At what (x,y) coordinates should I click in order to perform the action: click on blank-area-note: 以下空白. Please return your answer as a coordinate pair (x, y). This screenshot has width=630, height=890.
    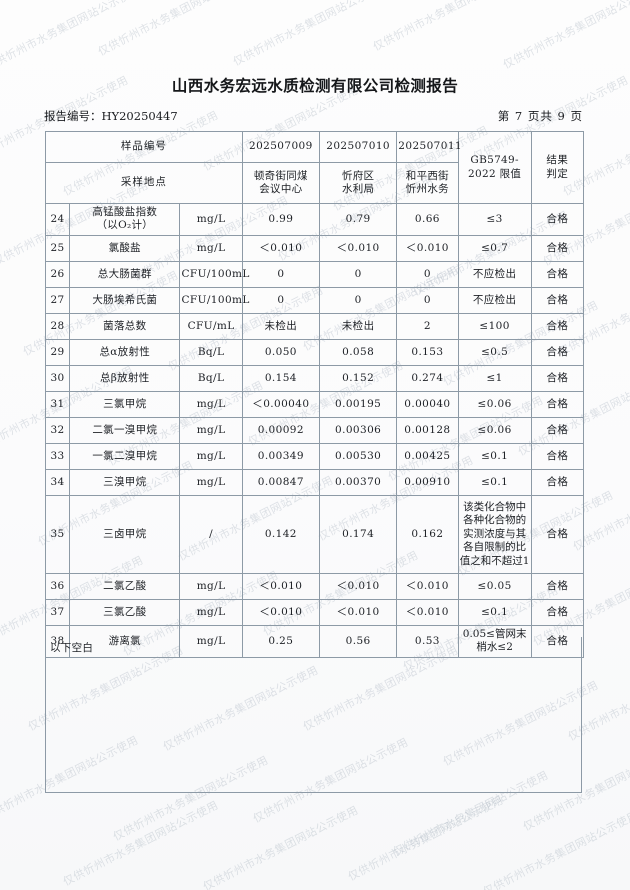
    Looking at the image, I should click on (72, 648).